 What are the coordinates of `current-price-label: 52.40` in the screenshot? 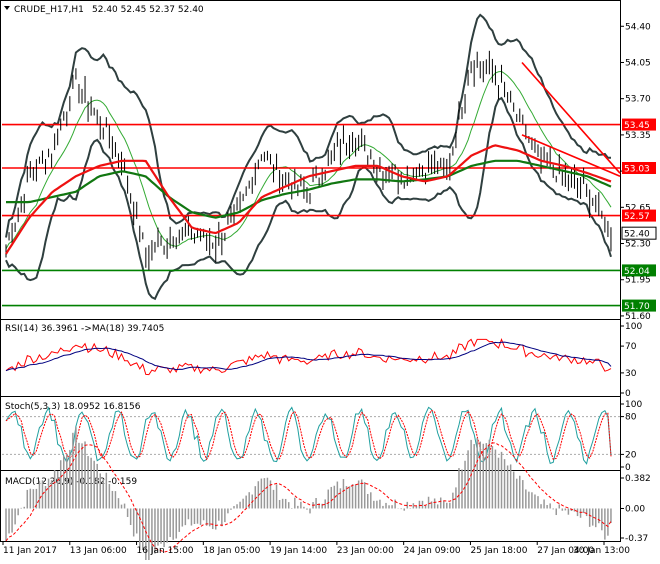 It's located at (637, 235).